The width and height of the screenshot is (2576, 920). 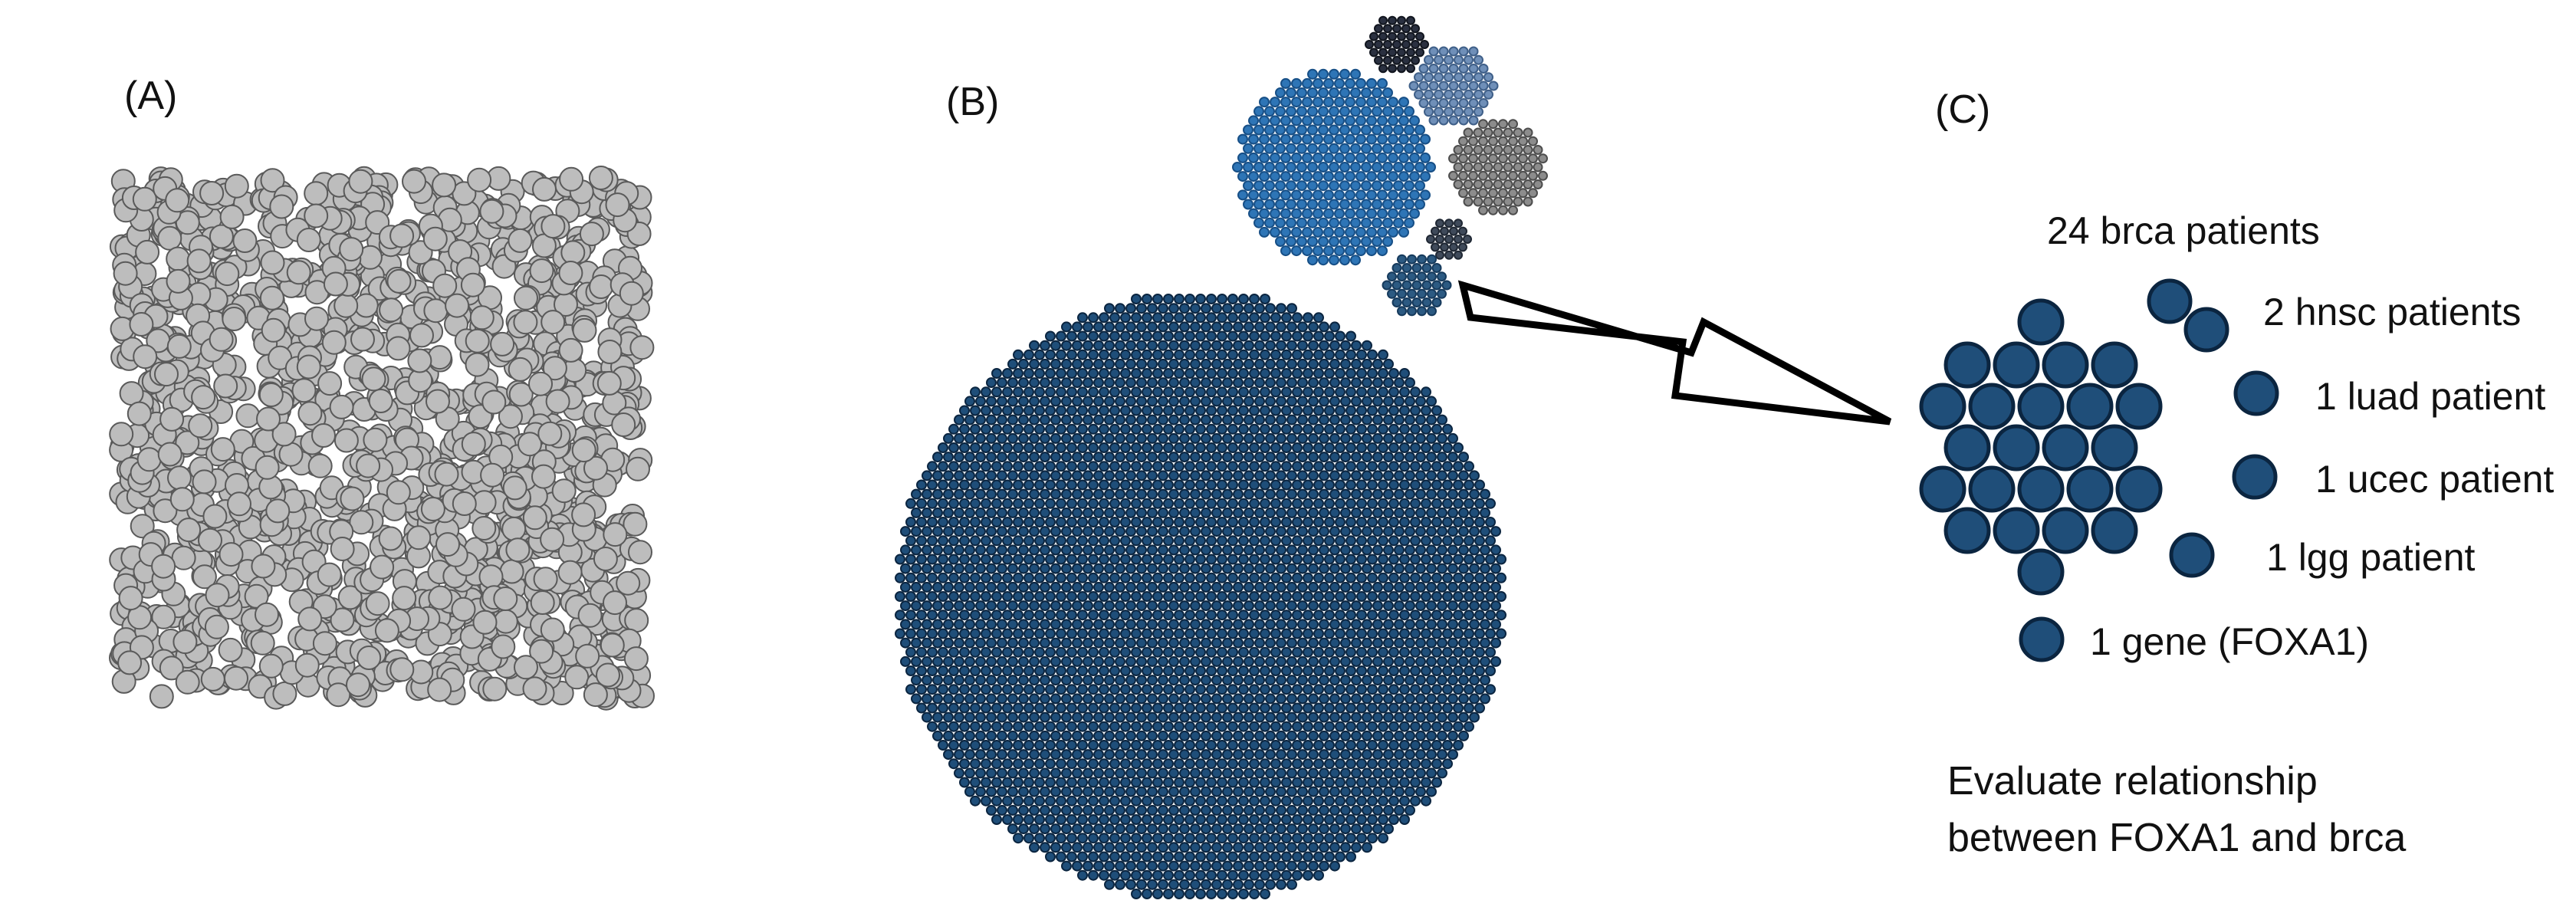 What do you see at coordinates (2183, 231) in the screenshot?
I see `legend-brca-label: 24 brca patients` at bounding box center [2183, 231].